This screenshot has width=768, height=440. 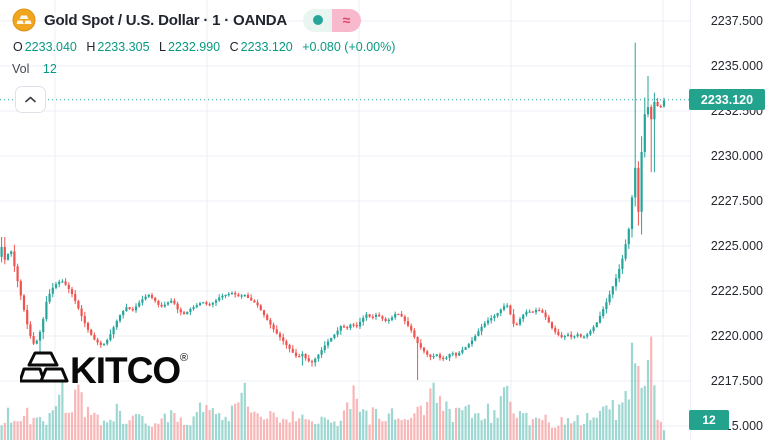 I want to click on volume-label: Vol, so click(x=21, y=69).